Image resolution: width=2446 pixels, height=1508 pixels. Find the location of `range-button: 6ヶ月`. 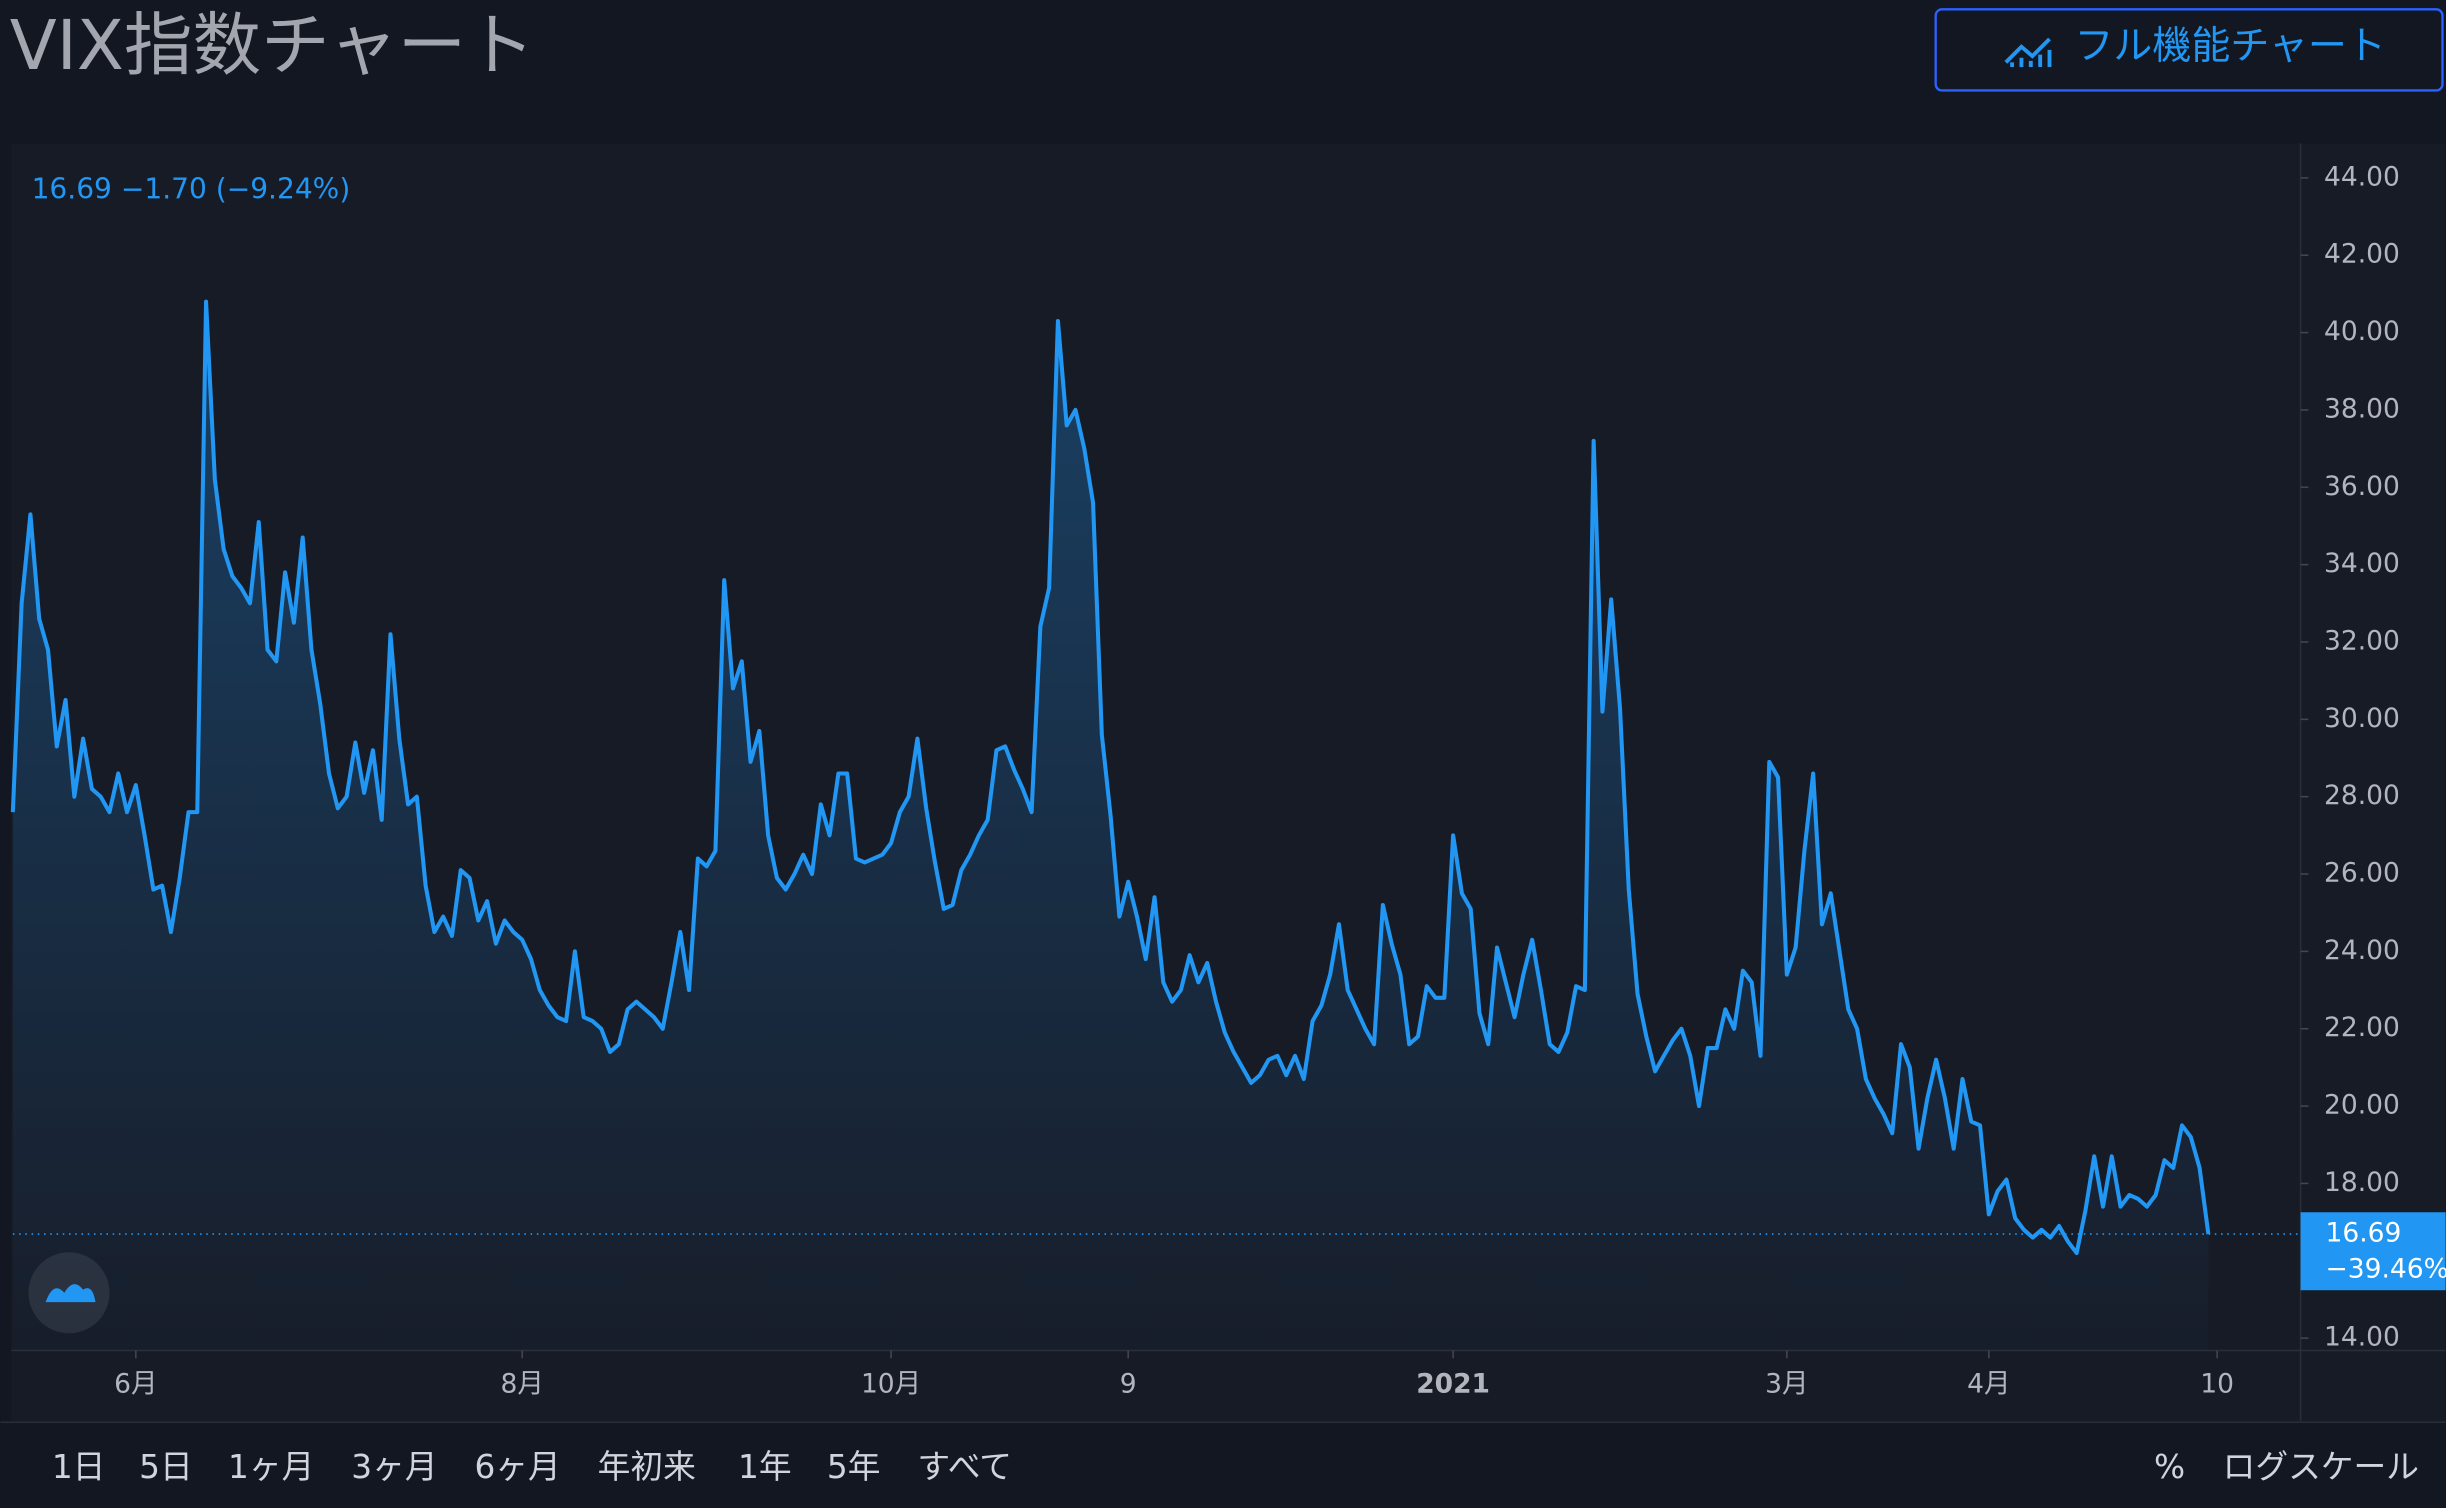

range-button: 6ヶ月 is located at coordinates (517, 1467).